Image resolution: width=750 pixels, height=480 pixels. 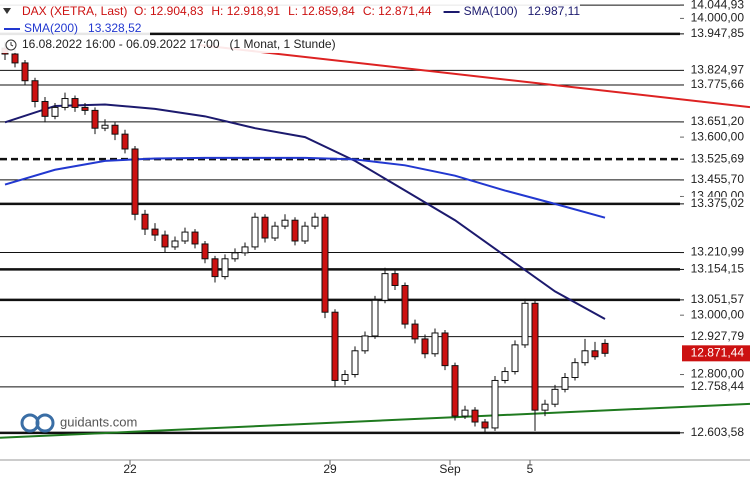 I want to click on clock-icon, so click(x=11, y=45).